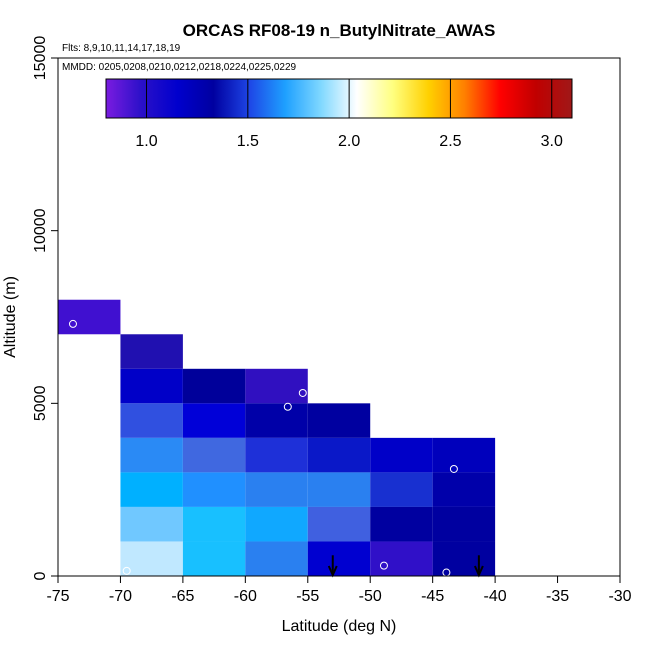 This screenshot has width=650, height=650. Describe the element at coordinates (245, 596) in the screenshot. I see `x-tick-label: -60` at that location.